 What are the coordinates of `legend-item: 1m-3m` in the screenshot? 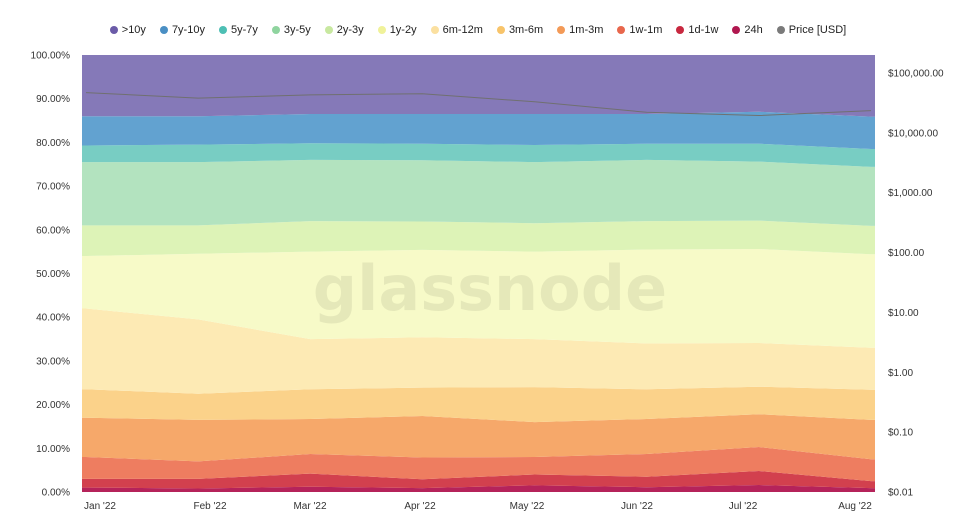 It's located at (580, 30).